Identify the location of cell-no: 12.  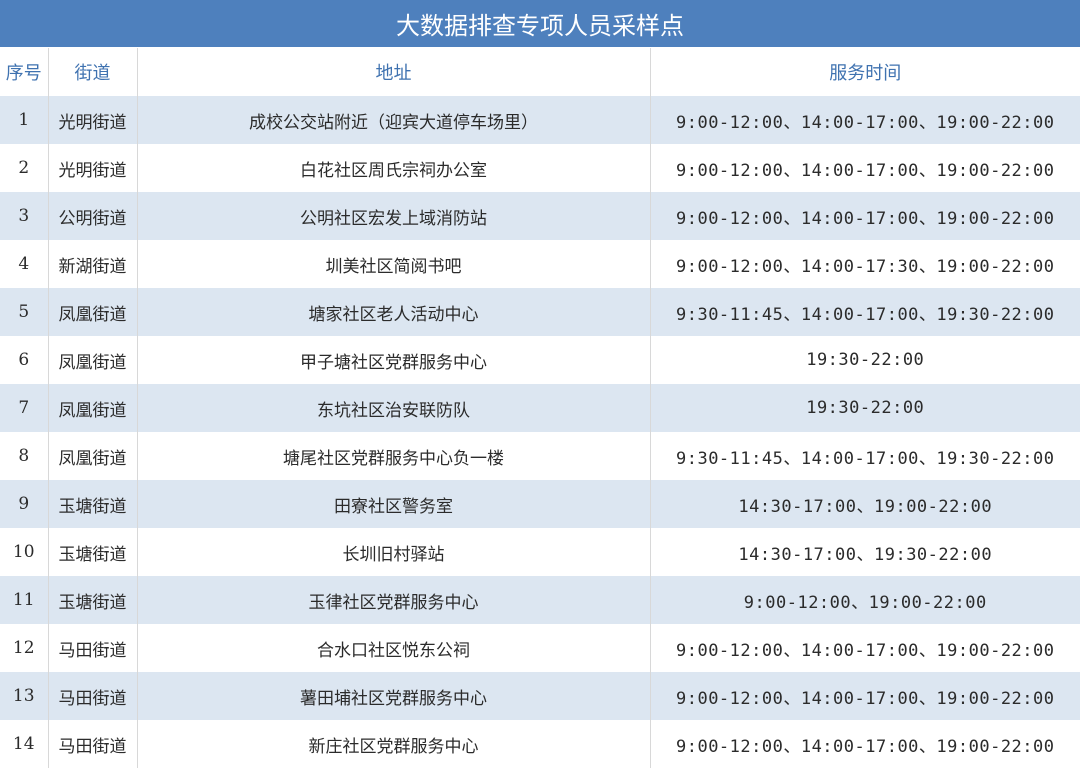
(24, 648).